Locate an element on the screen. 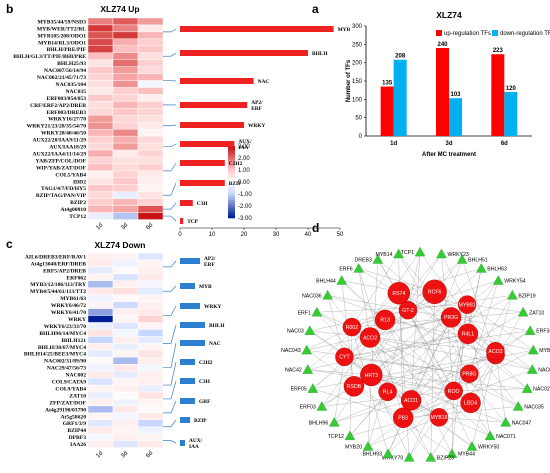  y-axis-label: Number of TFs is located at coordinates (349, 80).